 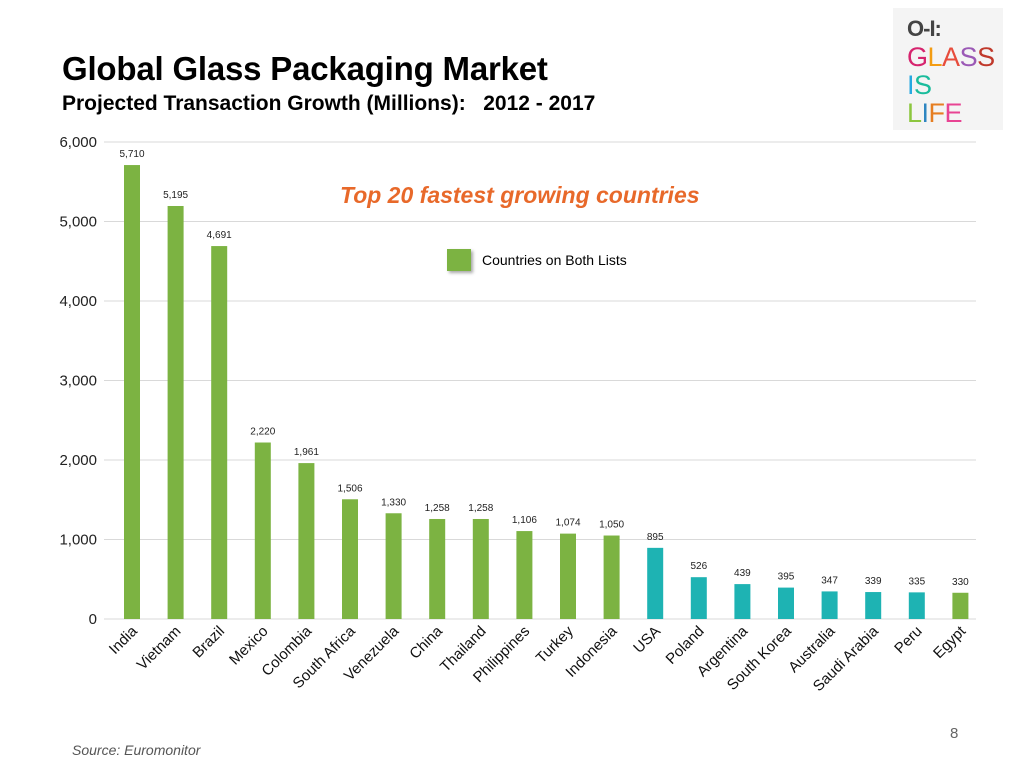 I want to click on logo-letter: F, so click(x=937, y=113).